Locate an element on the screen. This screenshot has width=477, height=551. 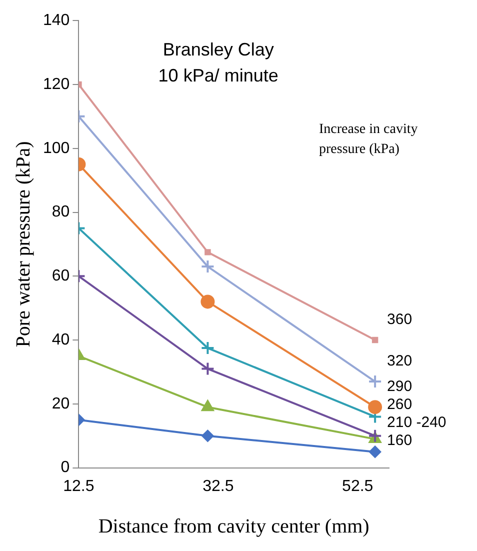
y-tick-label: 80 is located at coordinates (61, 212).